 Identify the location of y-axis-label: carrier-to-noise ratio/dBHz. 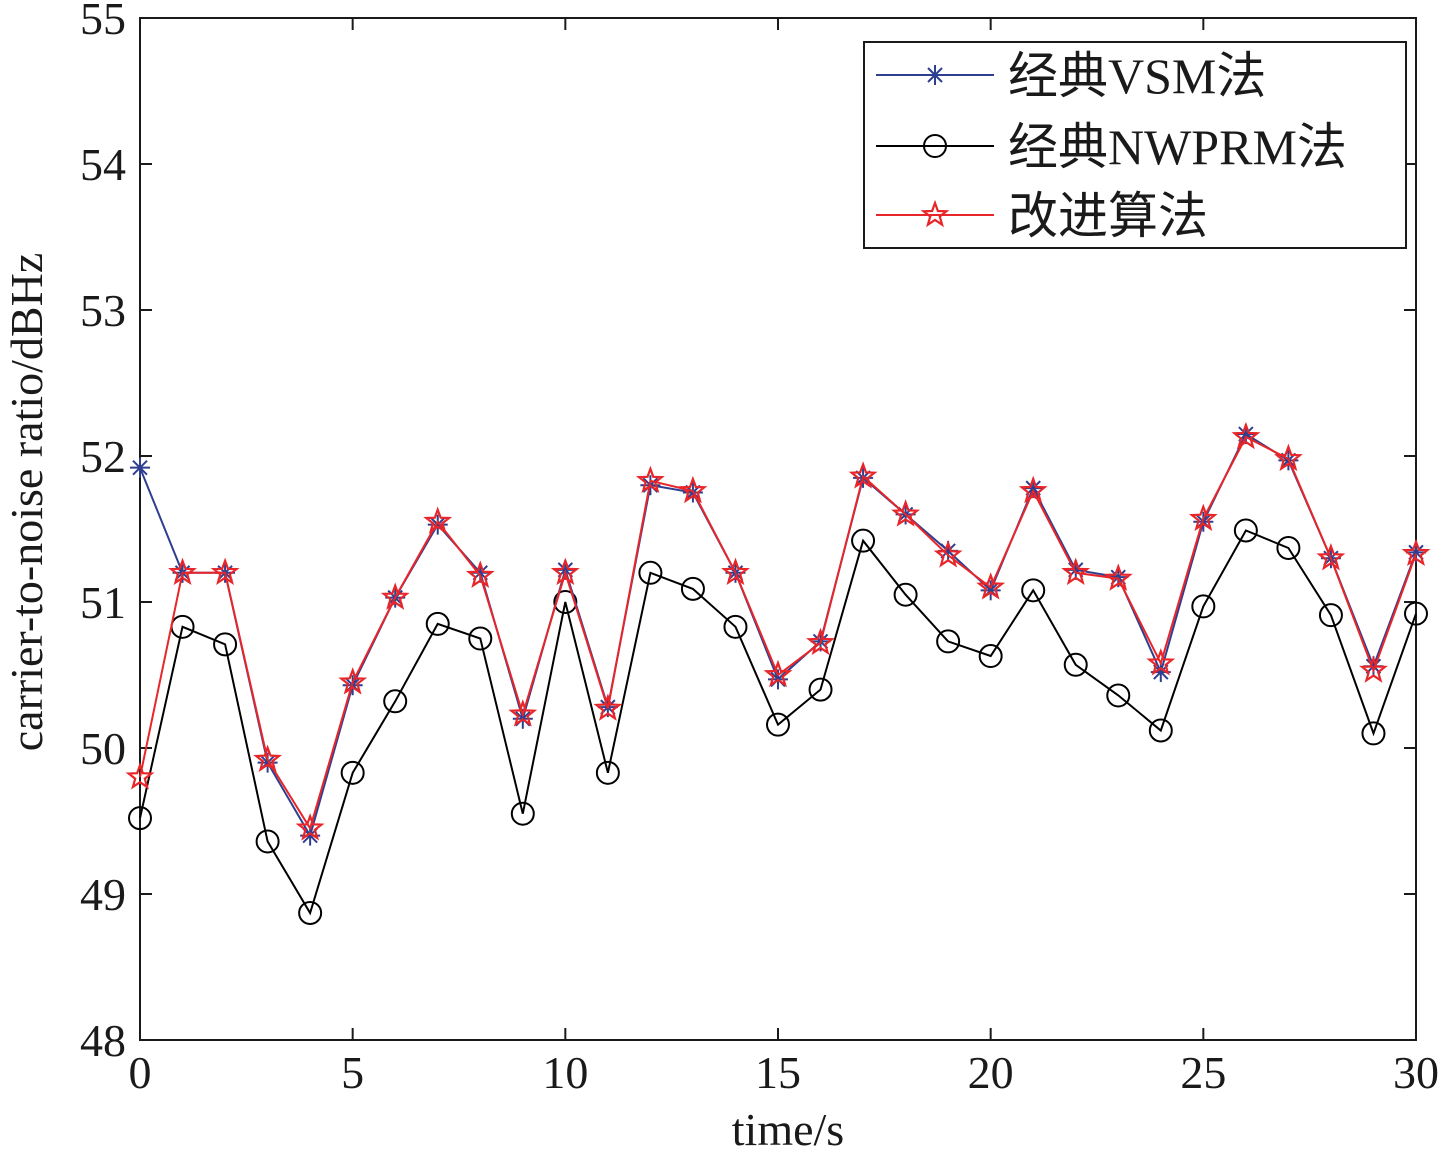
(26, 502).